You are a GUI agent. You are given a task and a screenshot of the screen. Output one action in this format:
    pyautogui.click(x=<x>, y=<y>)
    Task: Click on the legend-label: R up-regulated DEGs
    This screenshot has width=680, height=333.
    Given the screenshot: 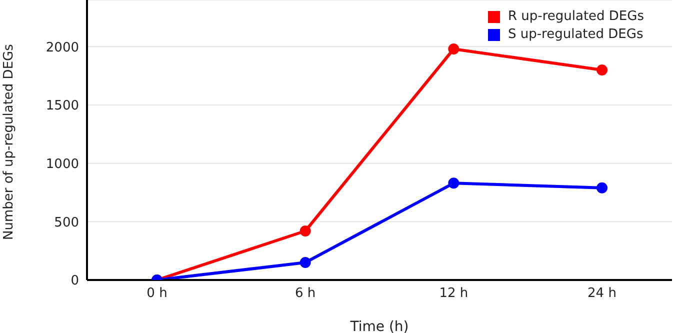 What is the action you would take?
    pyautogui.click(x=576, y=17)
    